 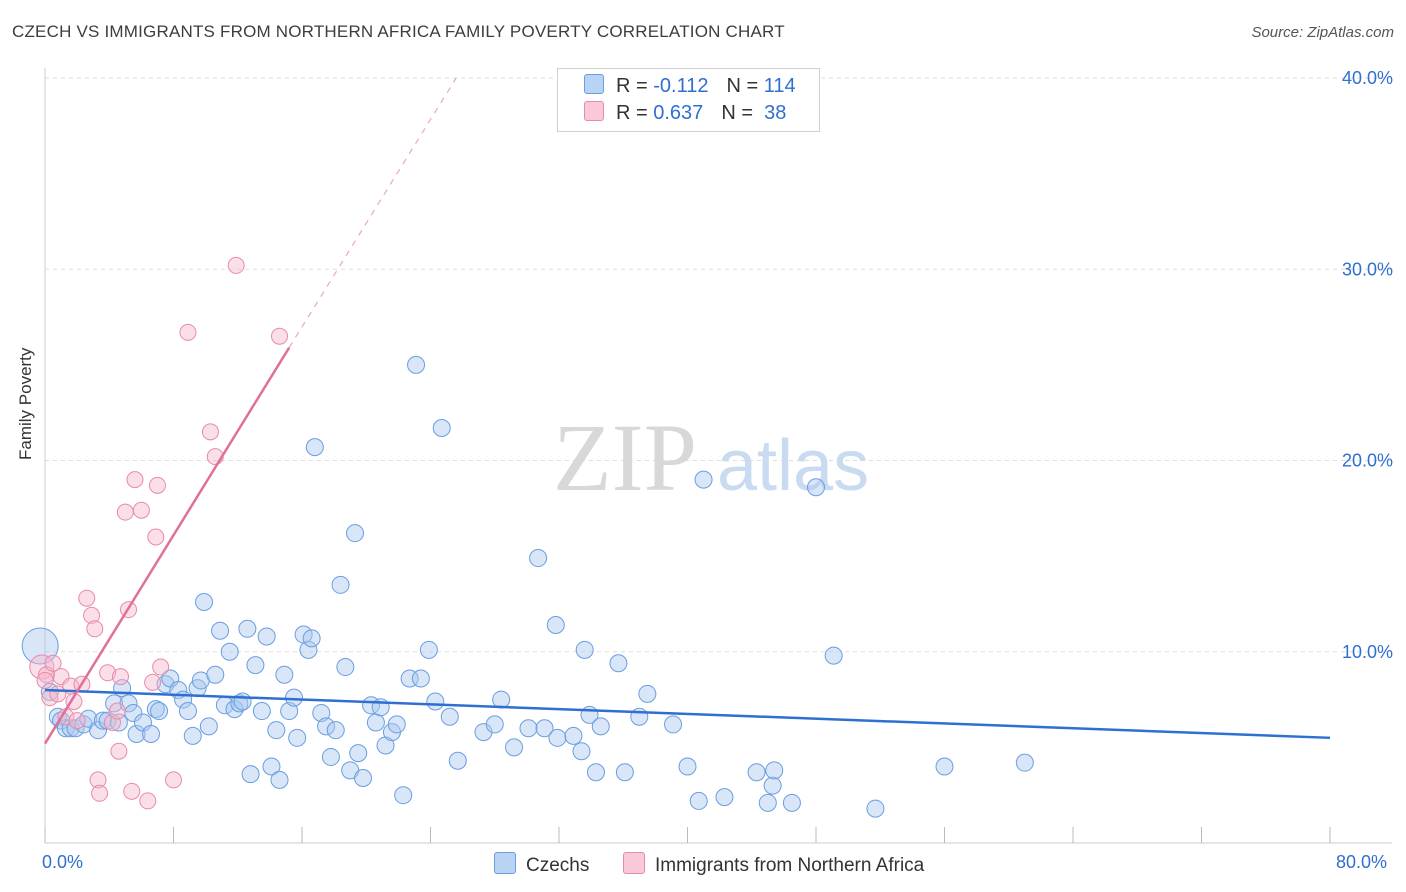 I want to click on legend-czechs-label: Czechs, so click(x=558, y=865).